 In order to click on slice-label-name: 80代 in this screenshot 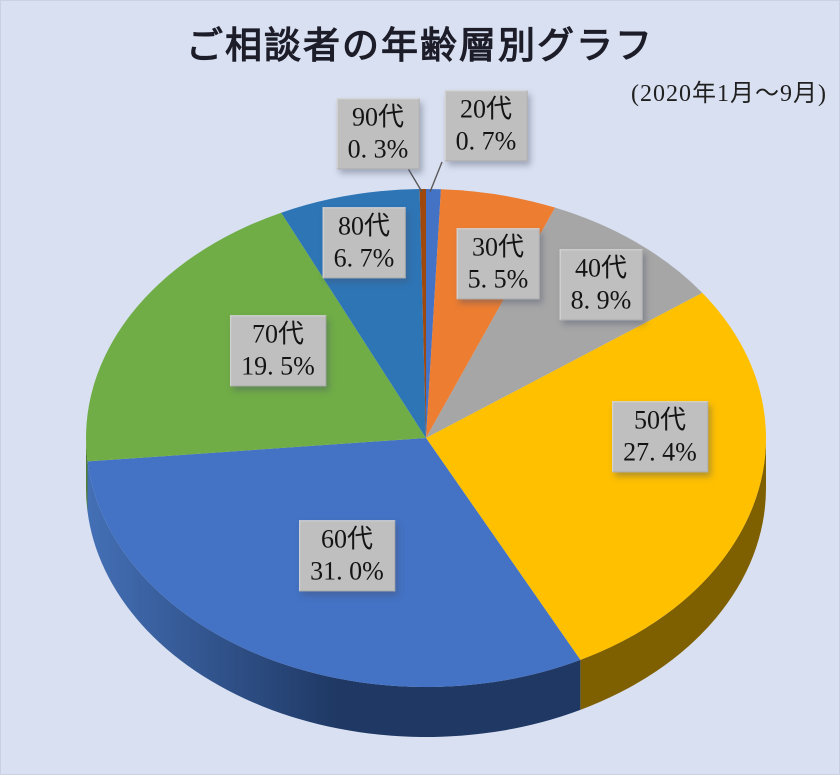, I will do `click(364, 226)`.